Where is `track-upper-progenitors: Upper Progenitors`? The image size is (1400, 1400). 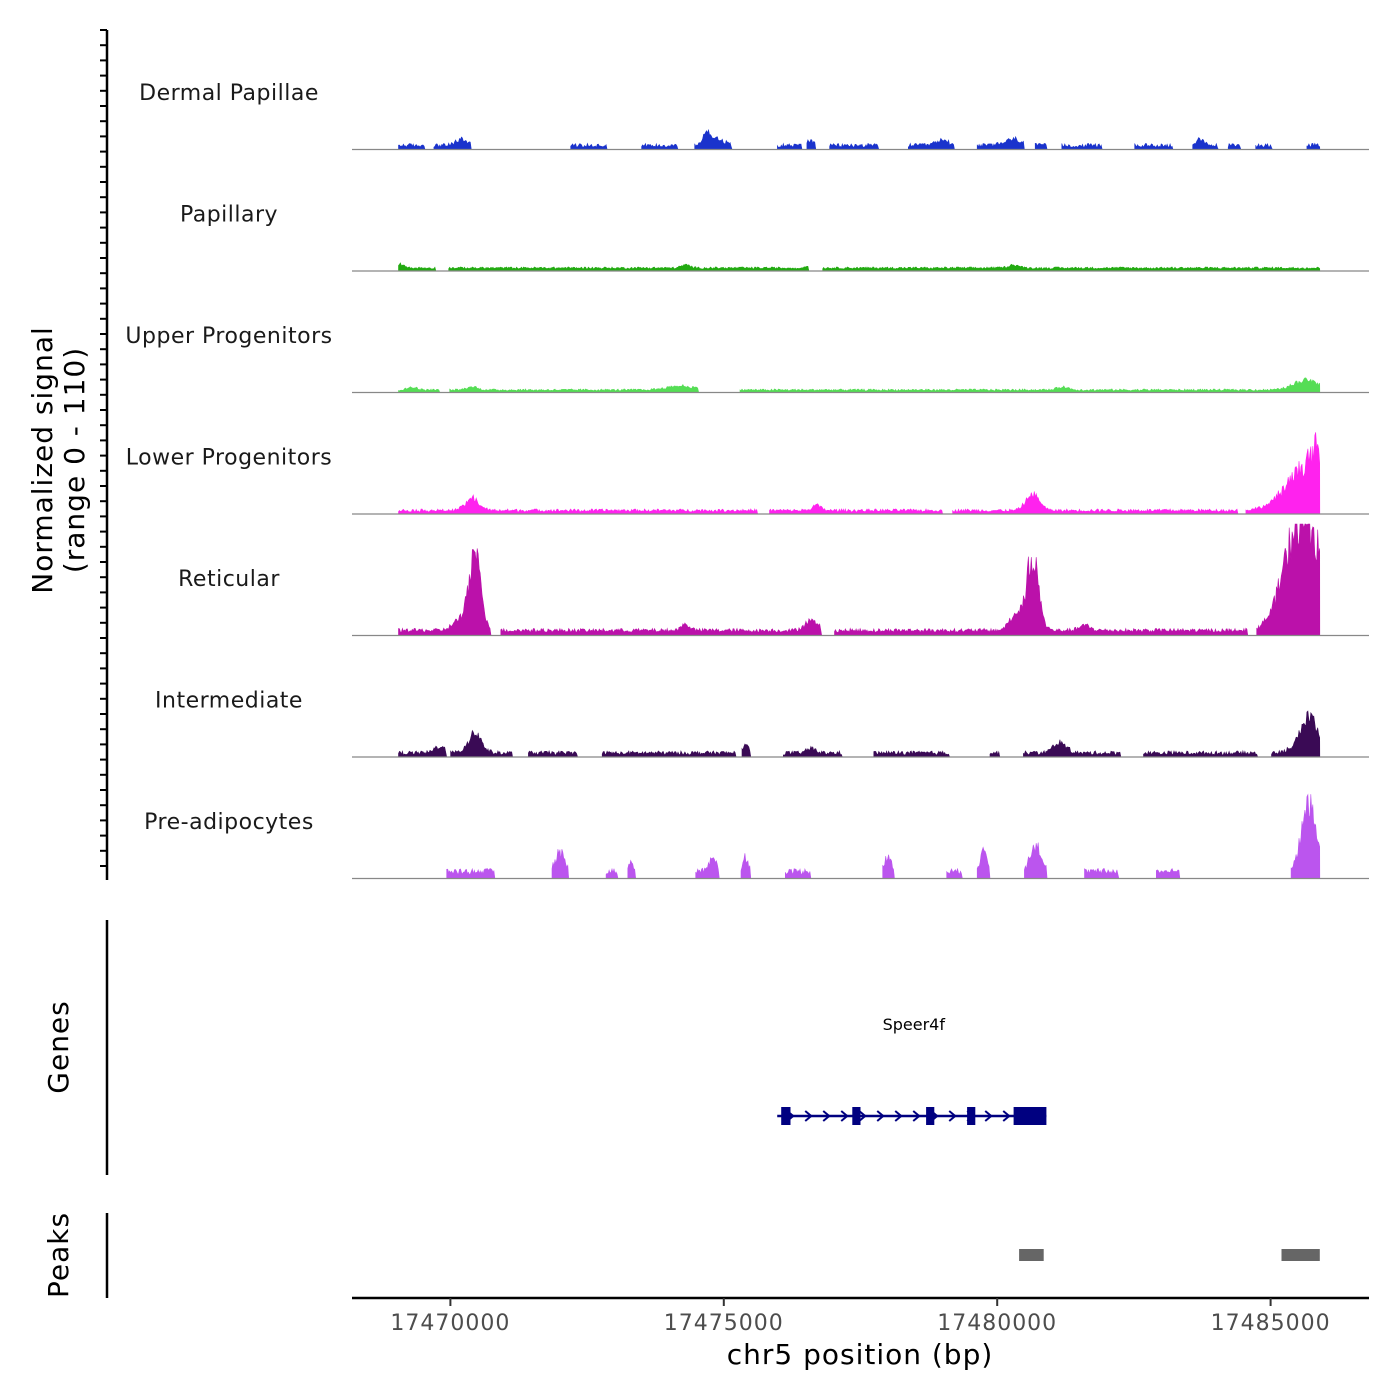 track-upper-progenitors: Upper Progenitors is located at coordinates (747, 359).